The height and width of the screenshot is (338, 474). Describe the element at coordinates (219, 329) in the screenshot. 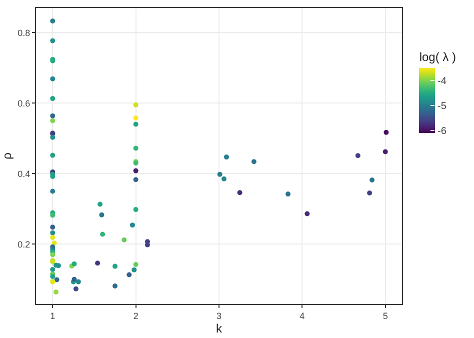

I see `x-axis-title: k` at that location.